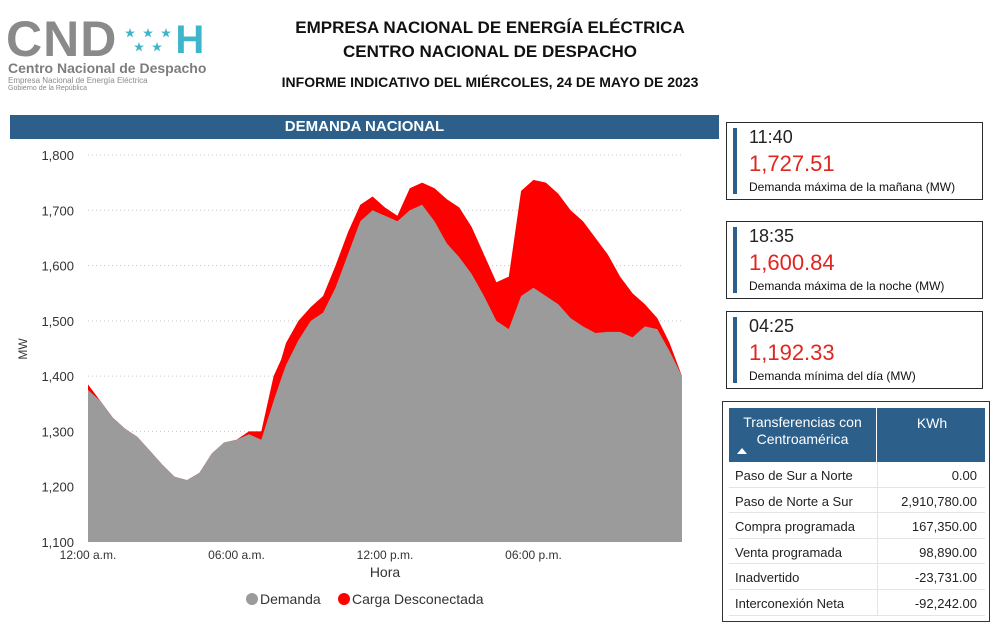 The image size is (996, 622). Describe the element at coordinates (794, 501) in the screenshot. I see `row-label: Paso de Norte a Sur` at that location.